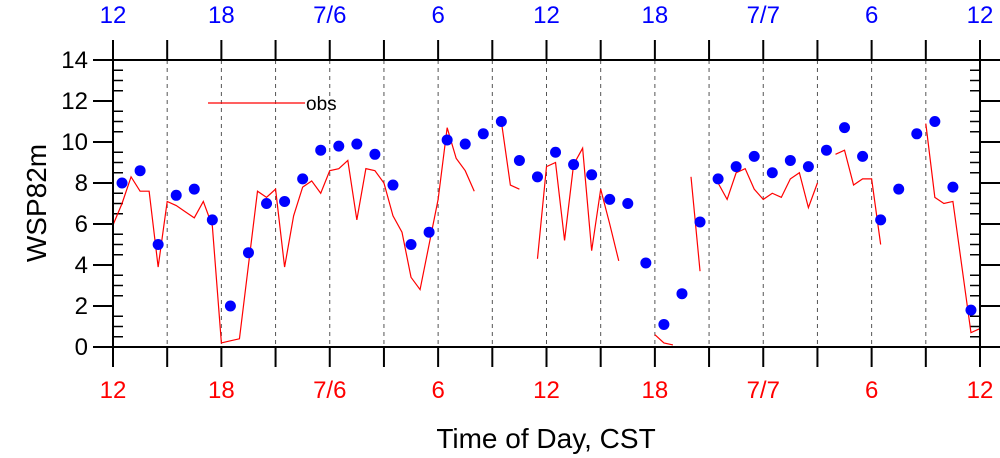 This screenshot has height=458, width=1000. I want to click on legend-label-obs: obs, so click(321, 104).